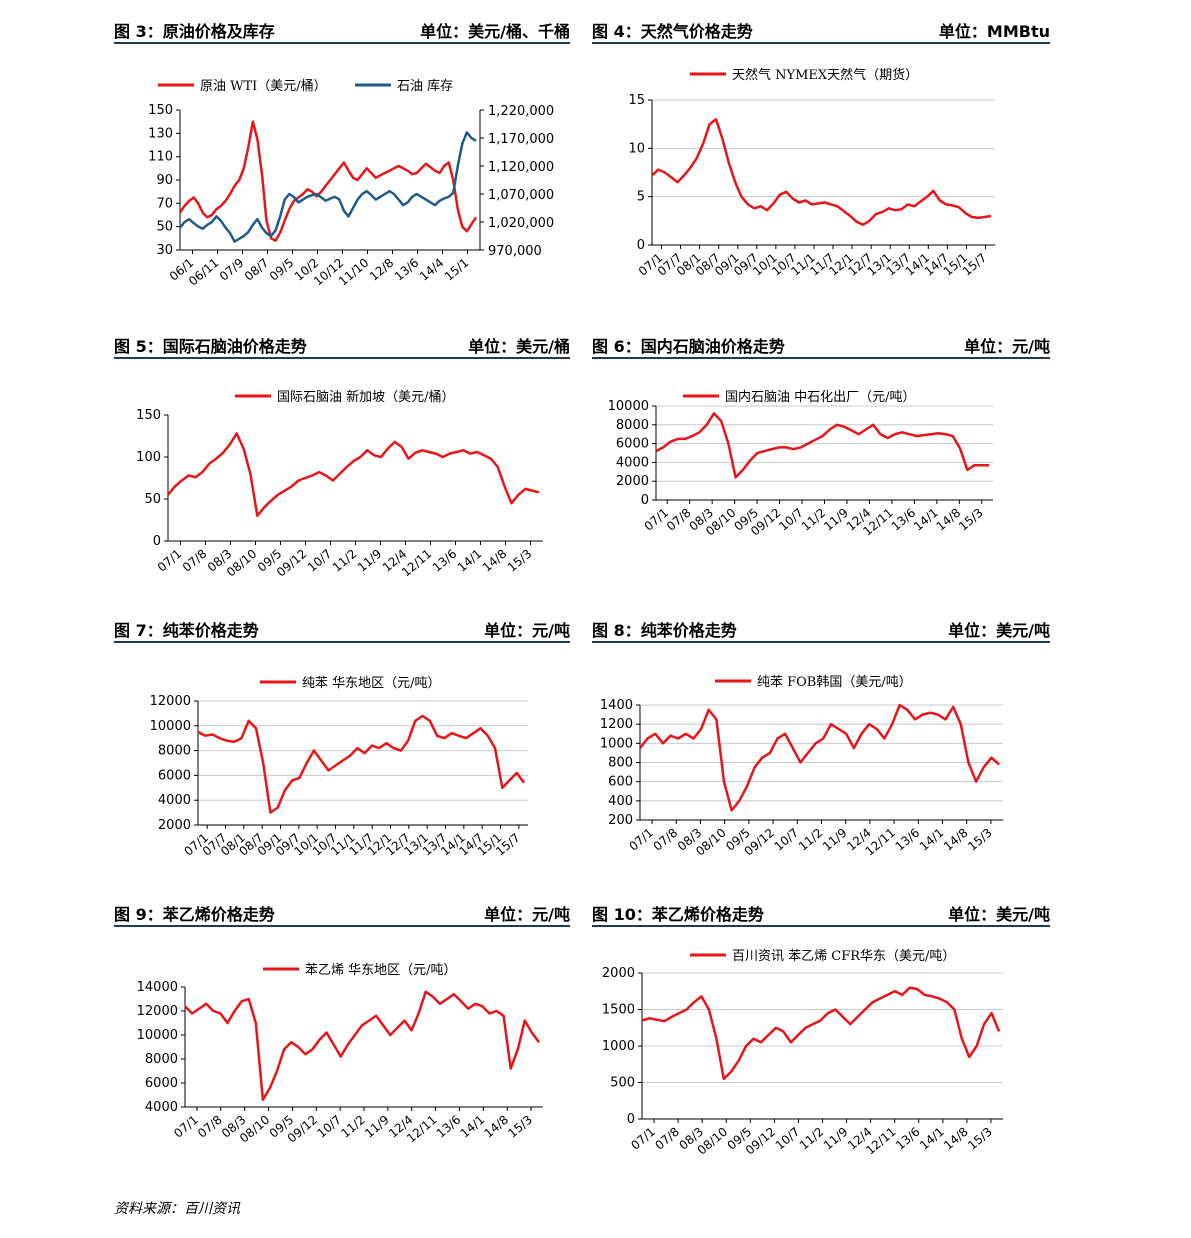 The image size is (1191, 1238). I want to click on c10-xtick-label: 14/8, so click(956, 1139).